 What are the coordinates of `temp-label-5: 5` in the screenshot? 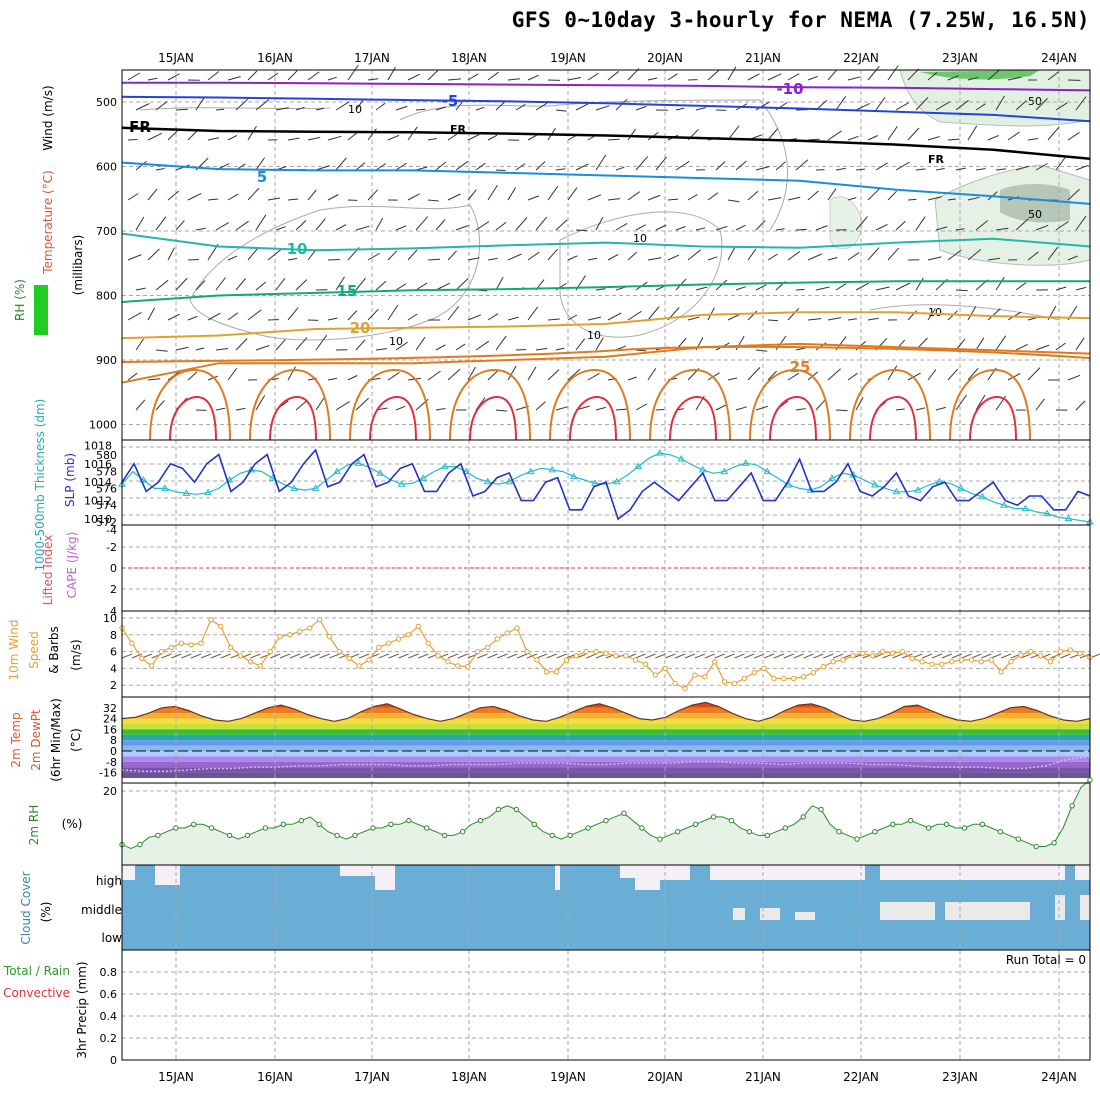 It's located at (262, 177).